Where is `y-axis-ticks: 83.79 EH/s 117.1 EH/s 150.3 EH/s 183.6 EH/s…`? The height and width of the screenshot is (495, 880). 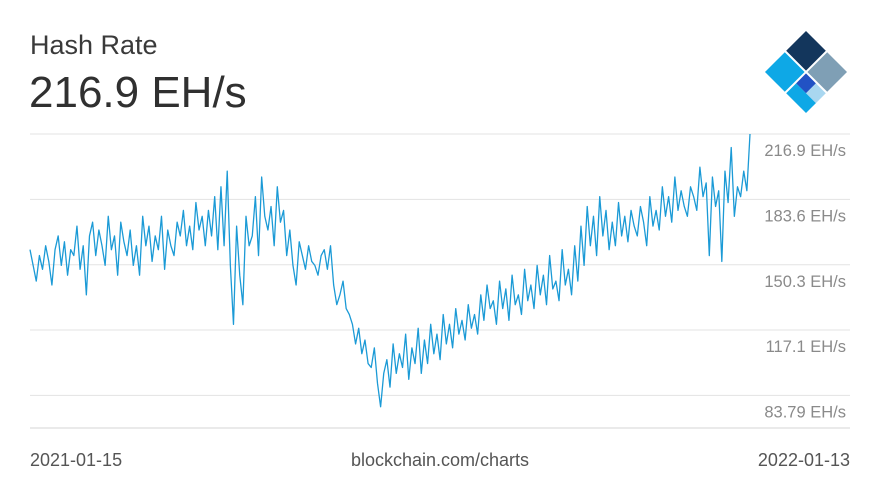 y-axis-ticks: 83.79 EH/s 117.1 EH/s 150.3 EH/s 183.6 EH/s… is located at coordinates (805, 281).